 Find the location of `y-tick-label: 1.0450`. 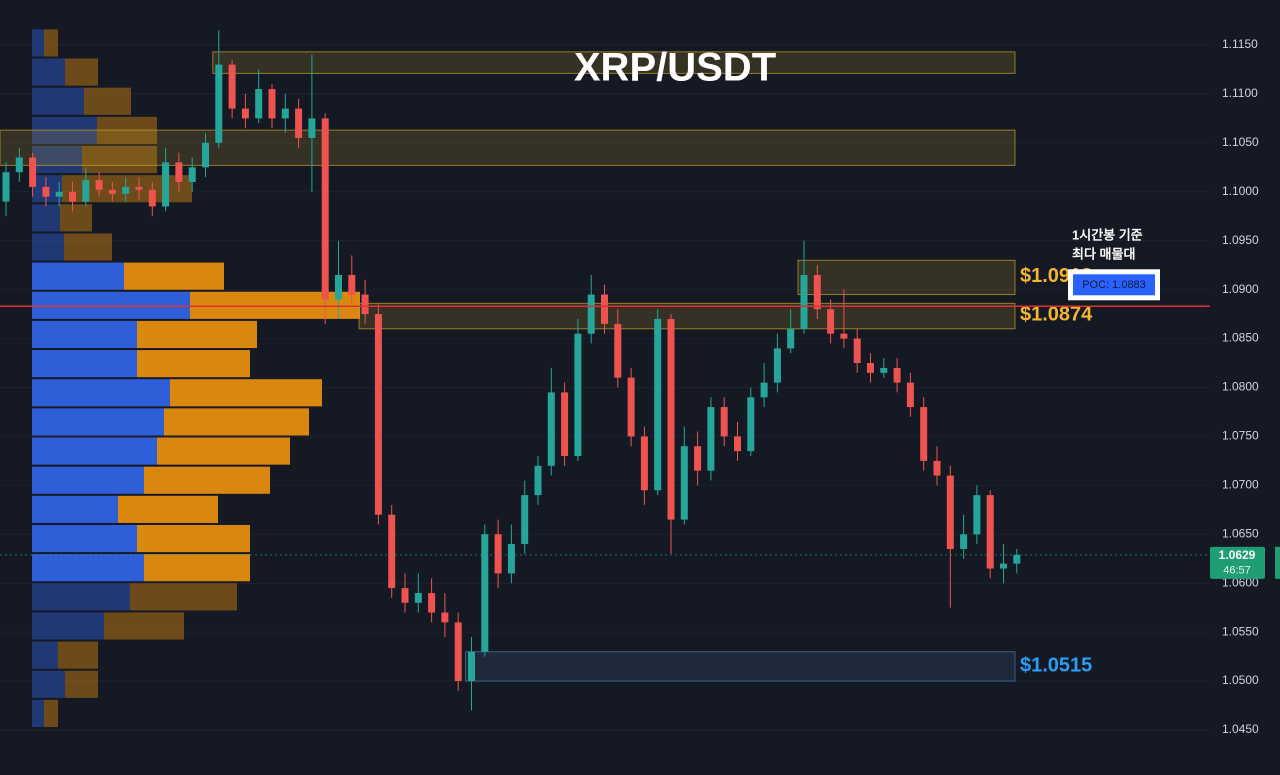

y-tick-label: 1.0450 is located at coordinates (1240, 729).